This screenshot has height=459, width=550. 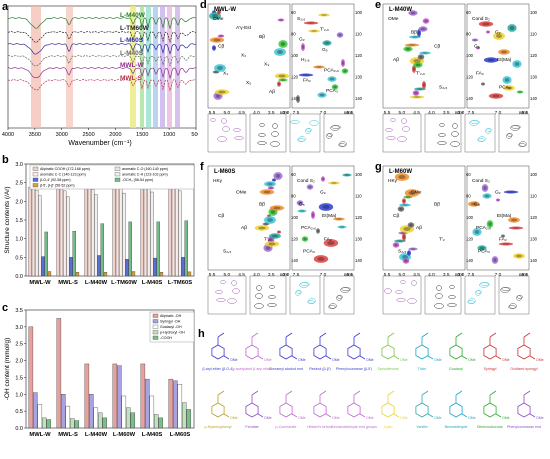 I want to click on nmr-frame, so click(x=424, y=218).